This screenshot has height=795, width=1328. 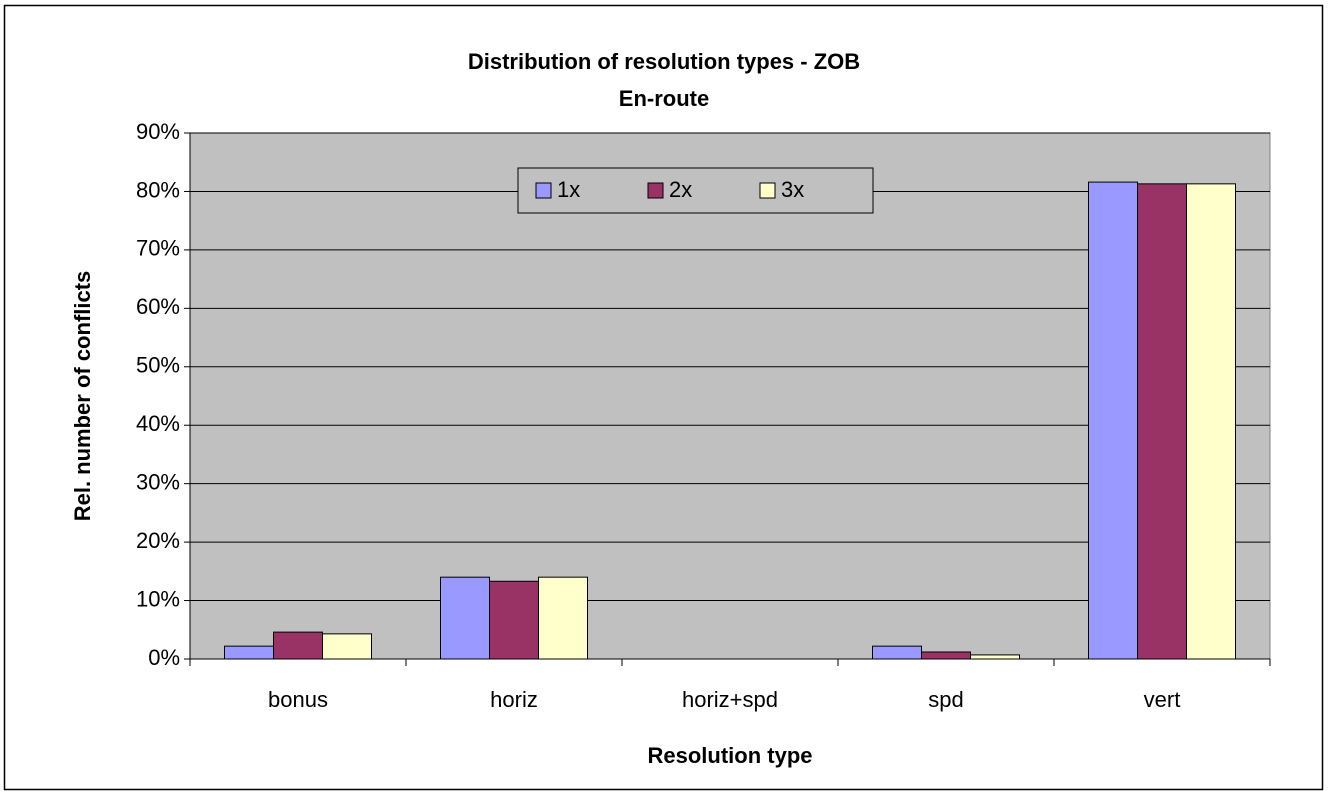 I want to click on x-tick-label: horiz+spd, so click(x=730, y=699).